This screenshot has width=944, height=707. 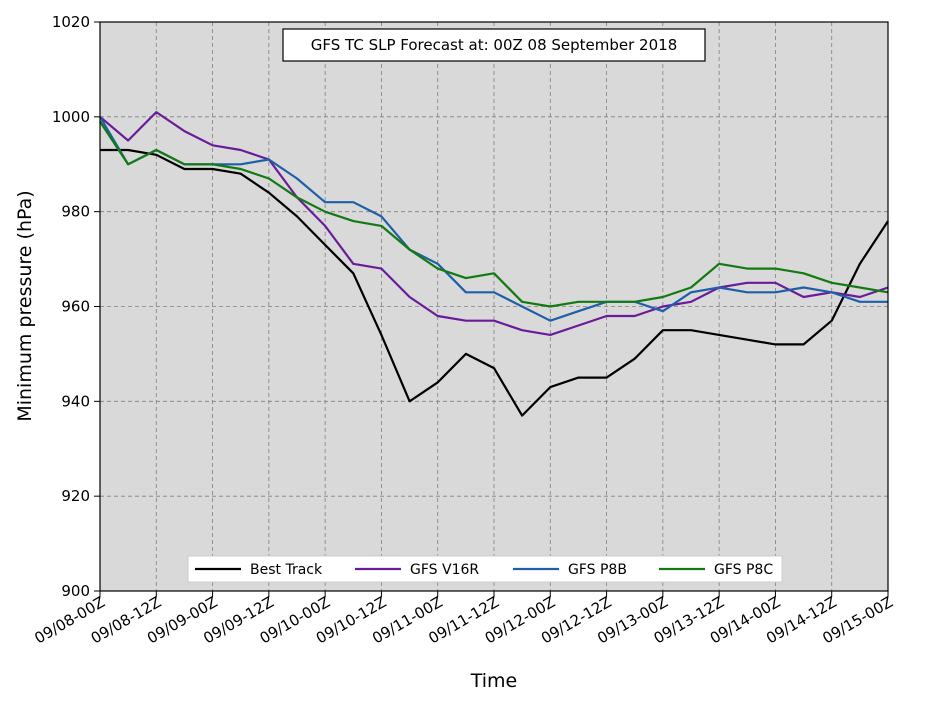 What do you see at coordinates (743, 570) in the screenshot?
I see `legend-label: GFS P8C` at bounding box center [743, 570].